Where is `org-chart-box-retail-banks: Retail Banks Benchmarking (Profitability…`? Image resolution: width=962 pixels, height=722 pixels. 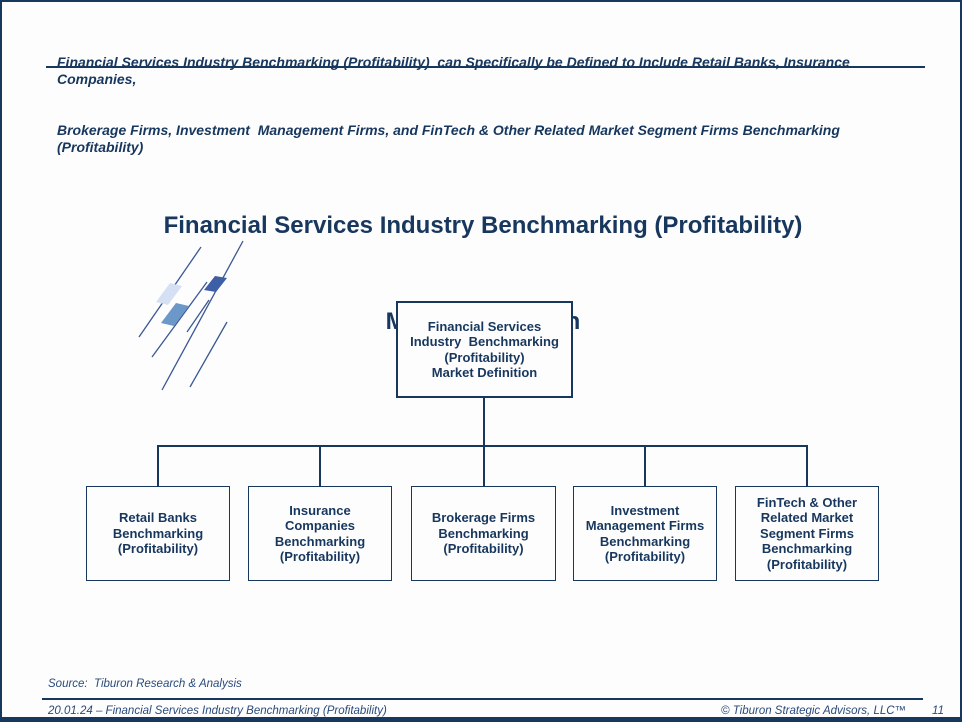
org-chart-box-retail-banks: Retail Banks Benchmarking (Profitability… is located at coordinates (158, 533).